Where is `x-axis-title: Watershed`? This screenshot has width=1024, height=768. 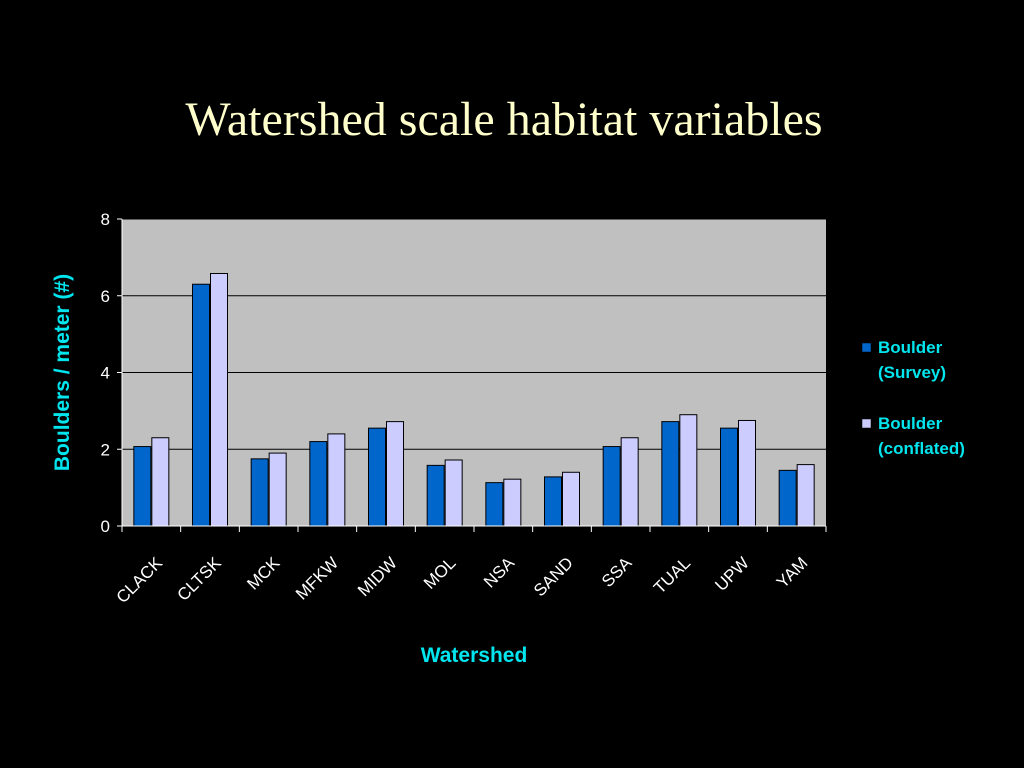 x-axis-title: Watershed is located at coordinates (474, 655).